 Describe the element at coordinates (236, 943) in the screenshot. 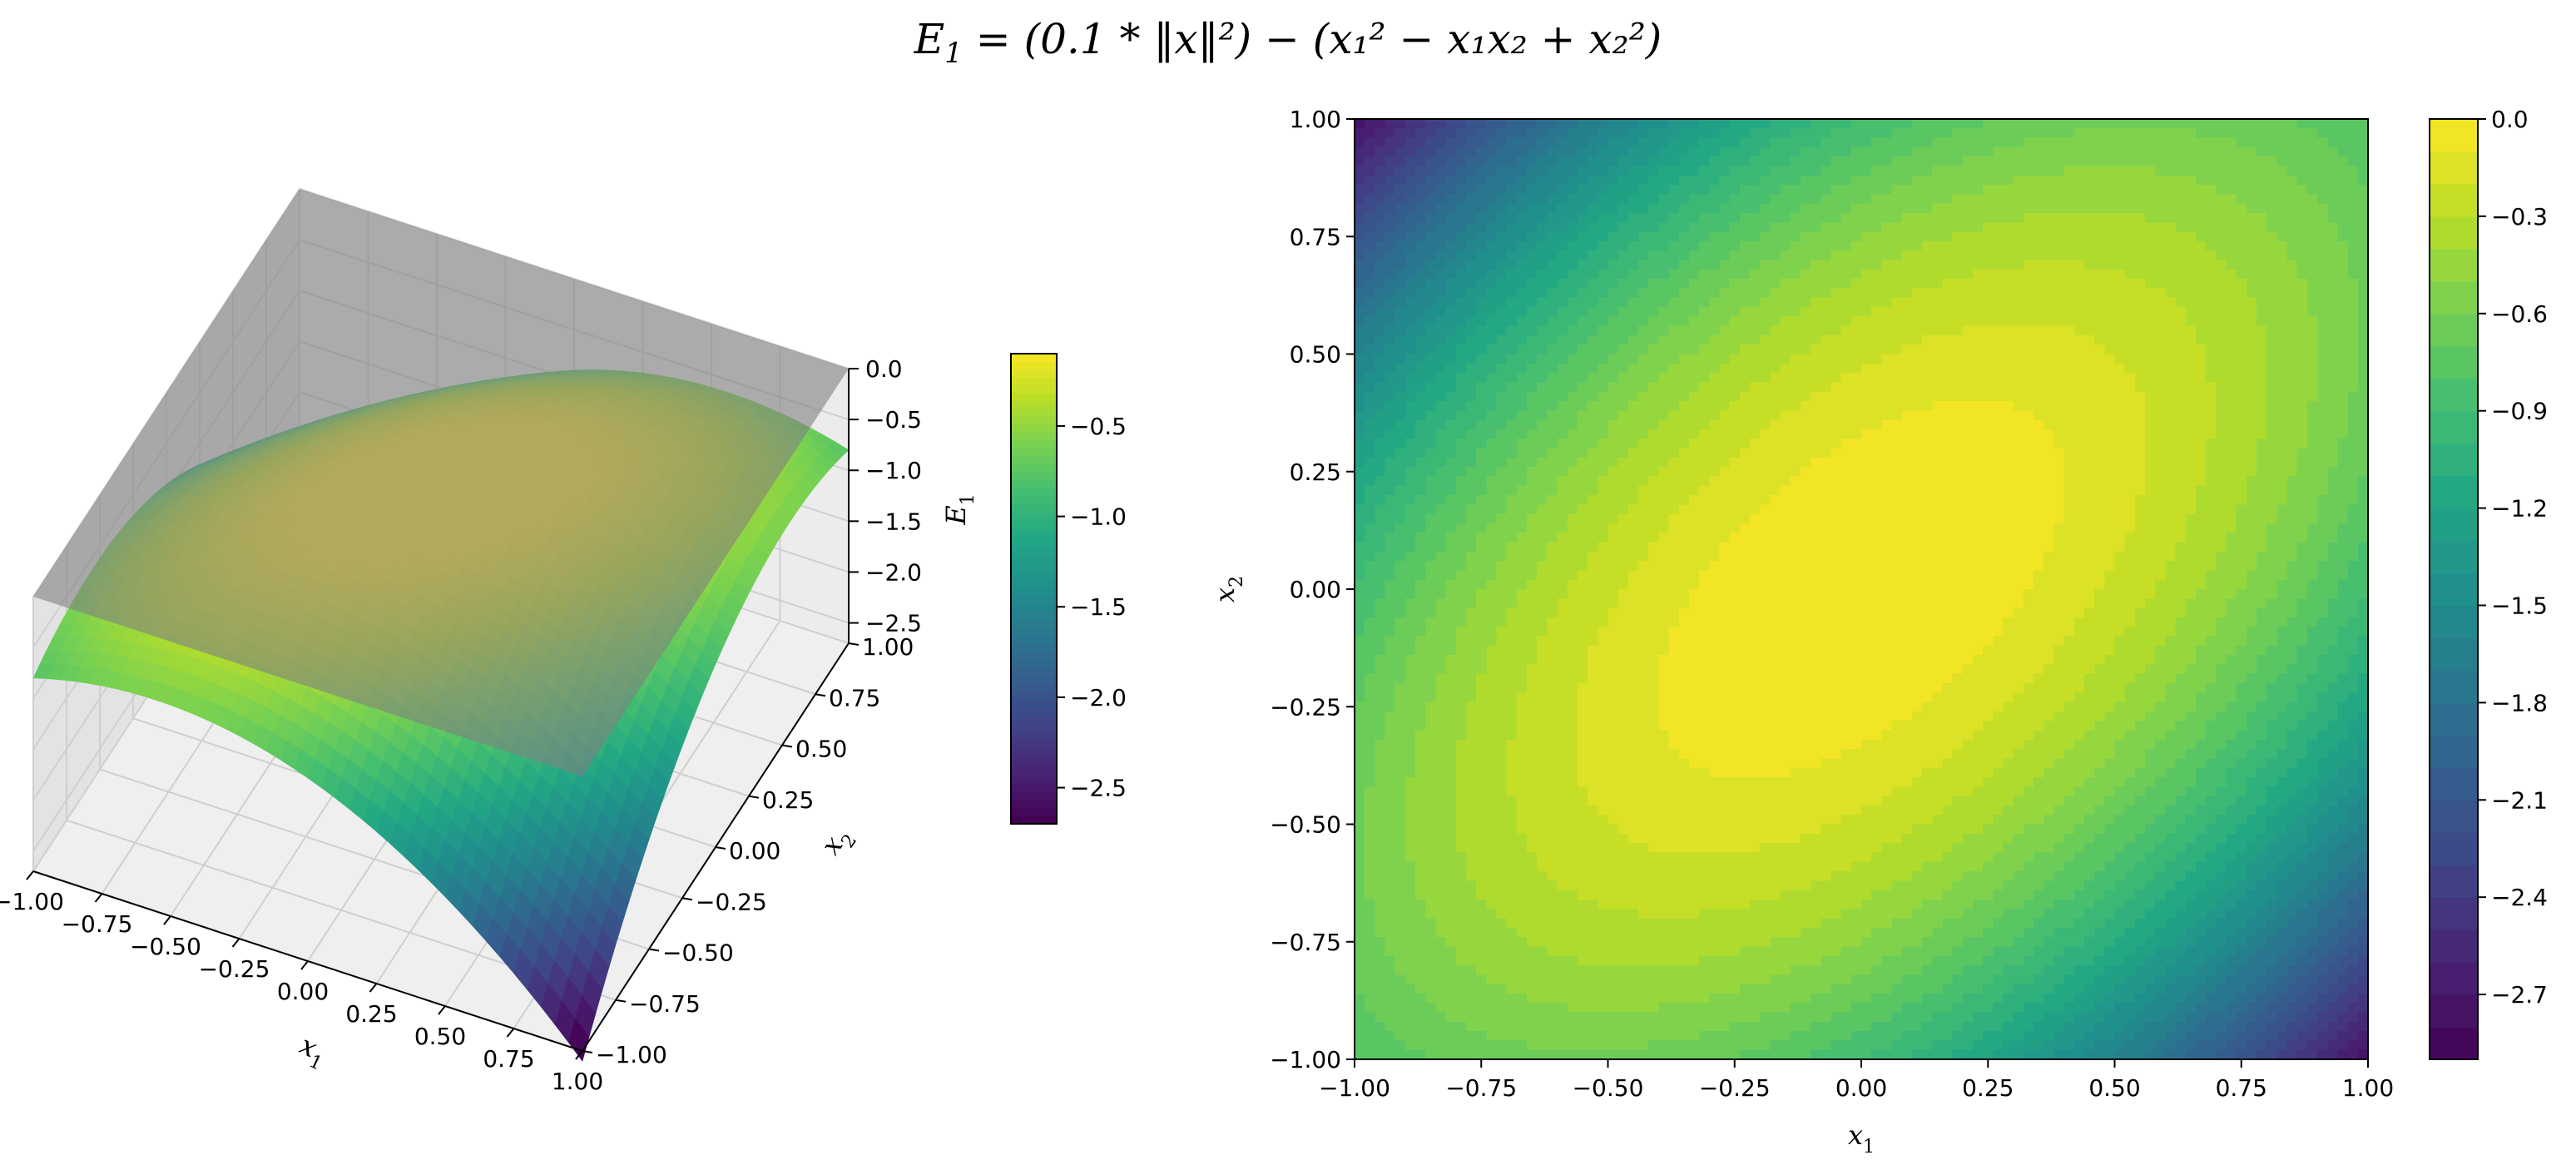

I see `x1-tick` at that location.